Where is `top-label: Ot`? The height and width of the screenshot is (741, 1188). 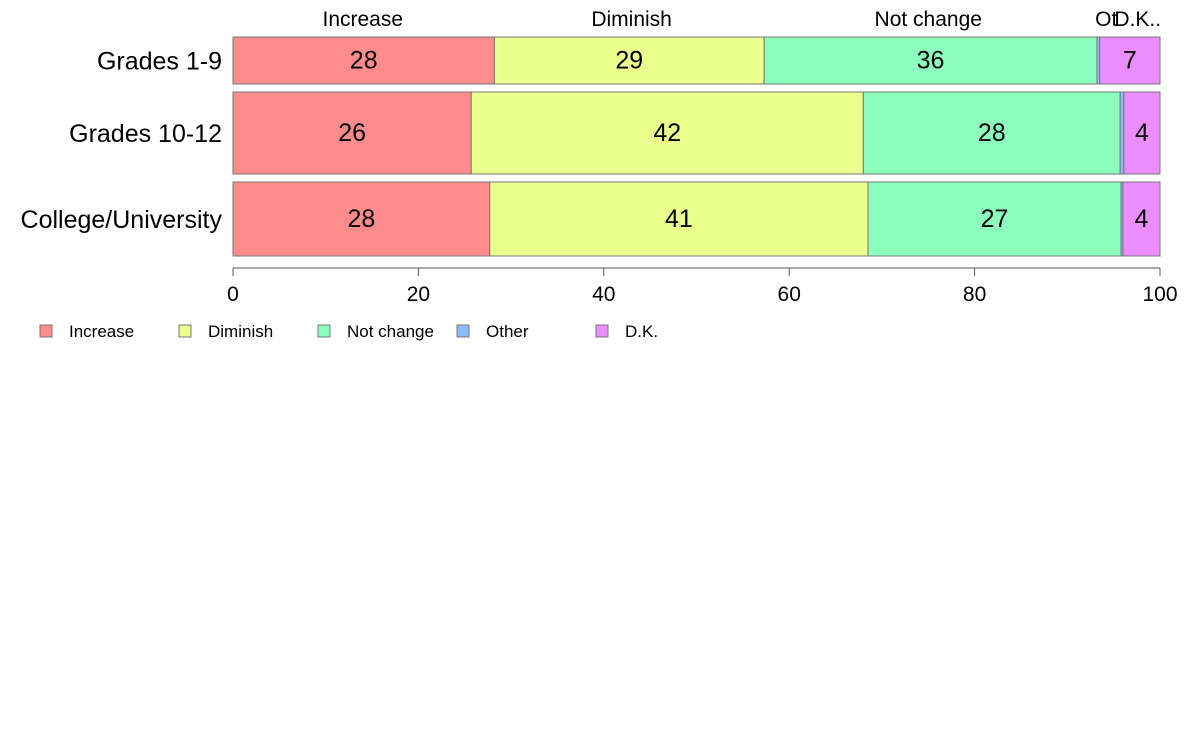 top-label: Ot is located at coordinates (1106, 19).